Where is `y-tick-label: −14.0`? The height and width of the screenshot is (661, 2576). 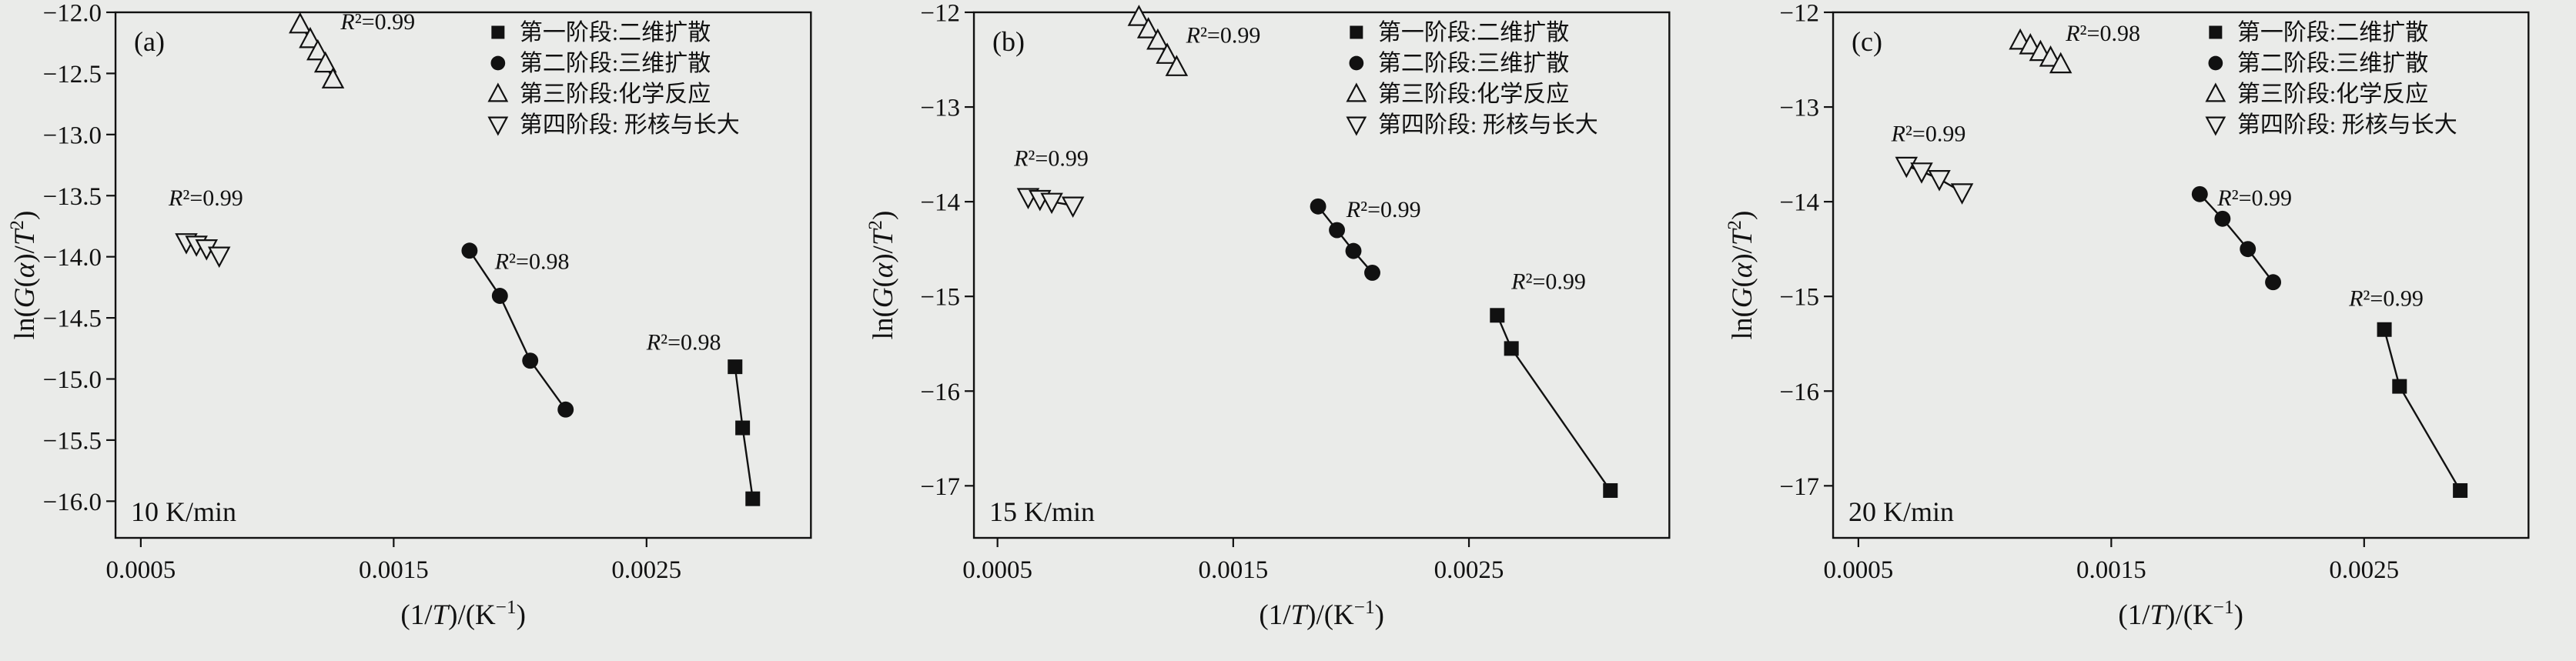
y-tick-label: −14.0 is located at coordinates (73, 258).